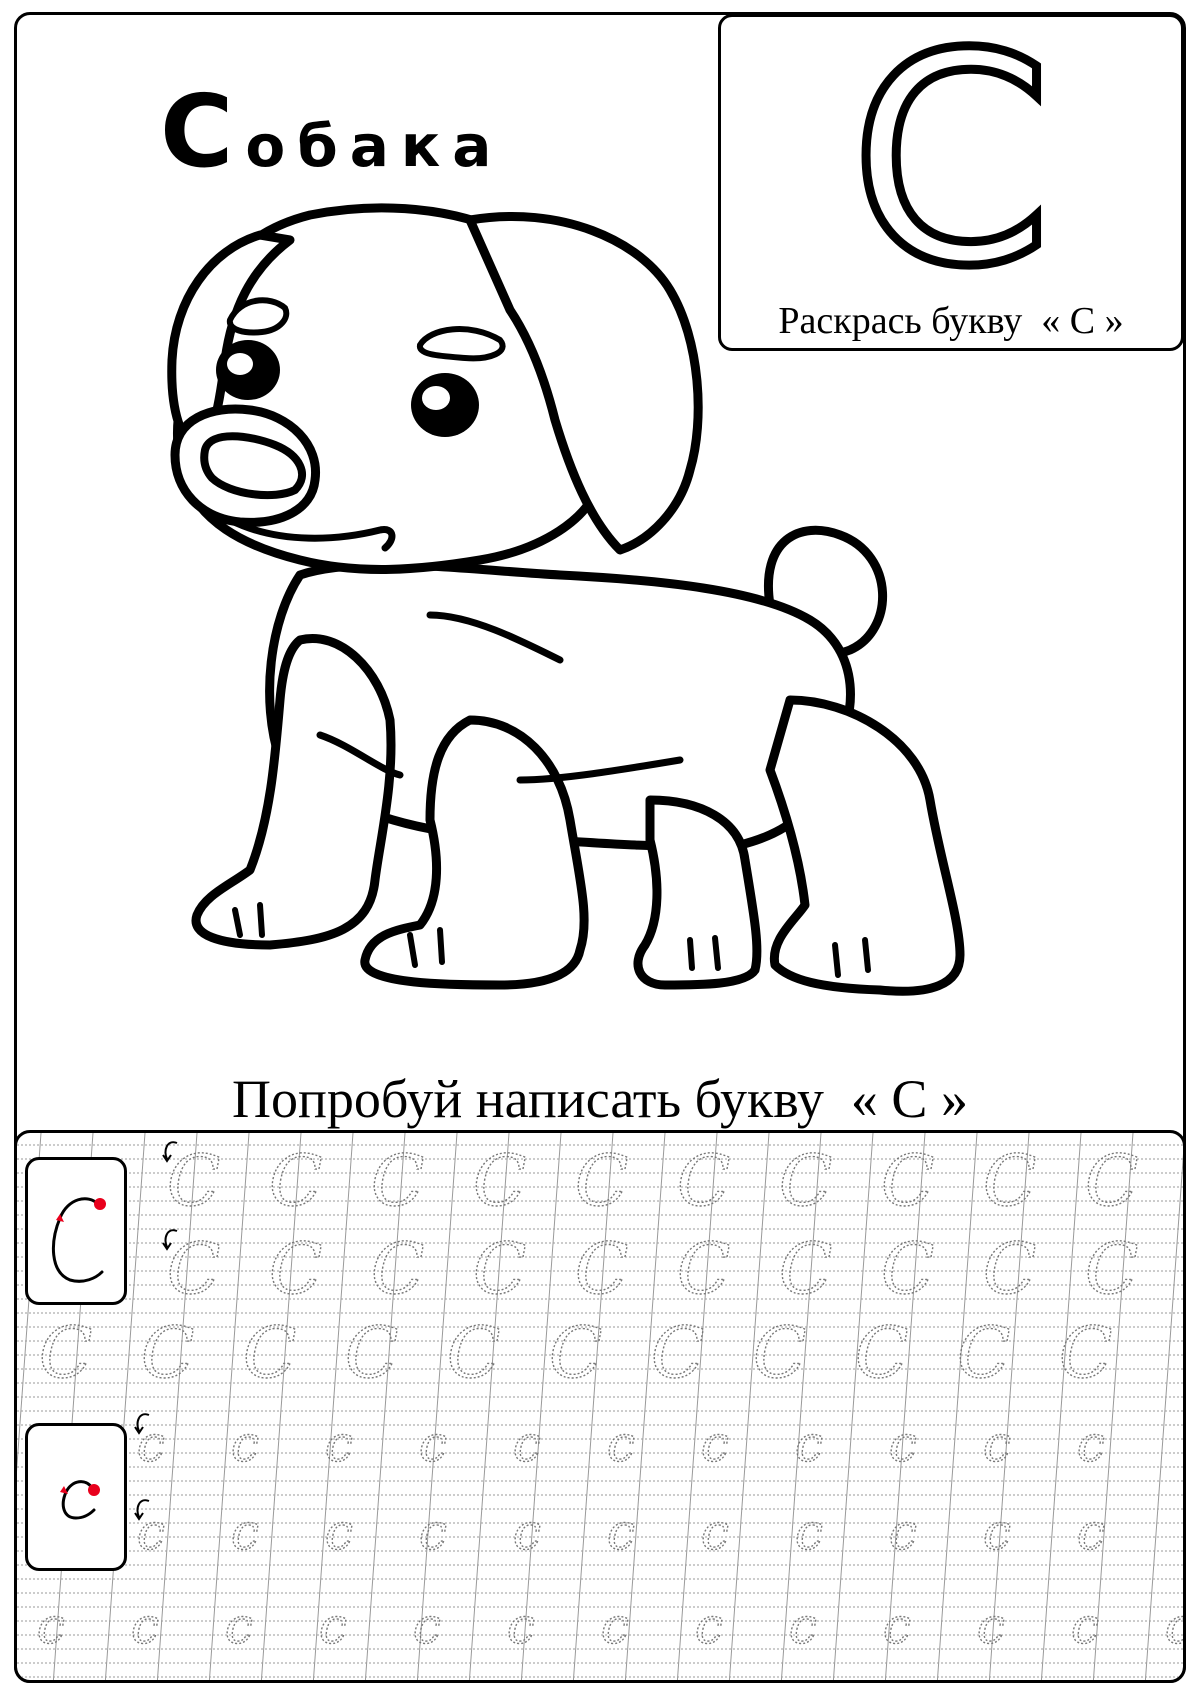  Describe the element at coordinates (951, 165) in the screenshot. I see `outline-letter: С` at that location.